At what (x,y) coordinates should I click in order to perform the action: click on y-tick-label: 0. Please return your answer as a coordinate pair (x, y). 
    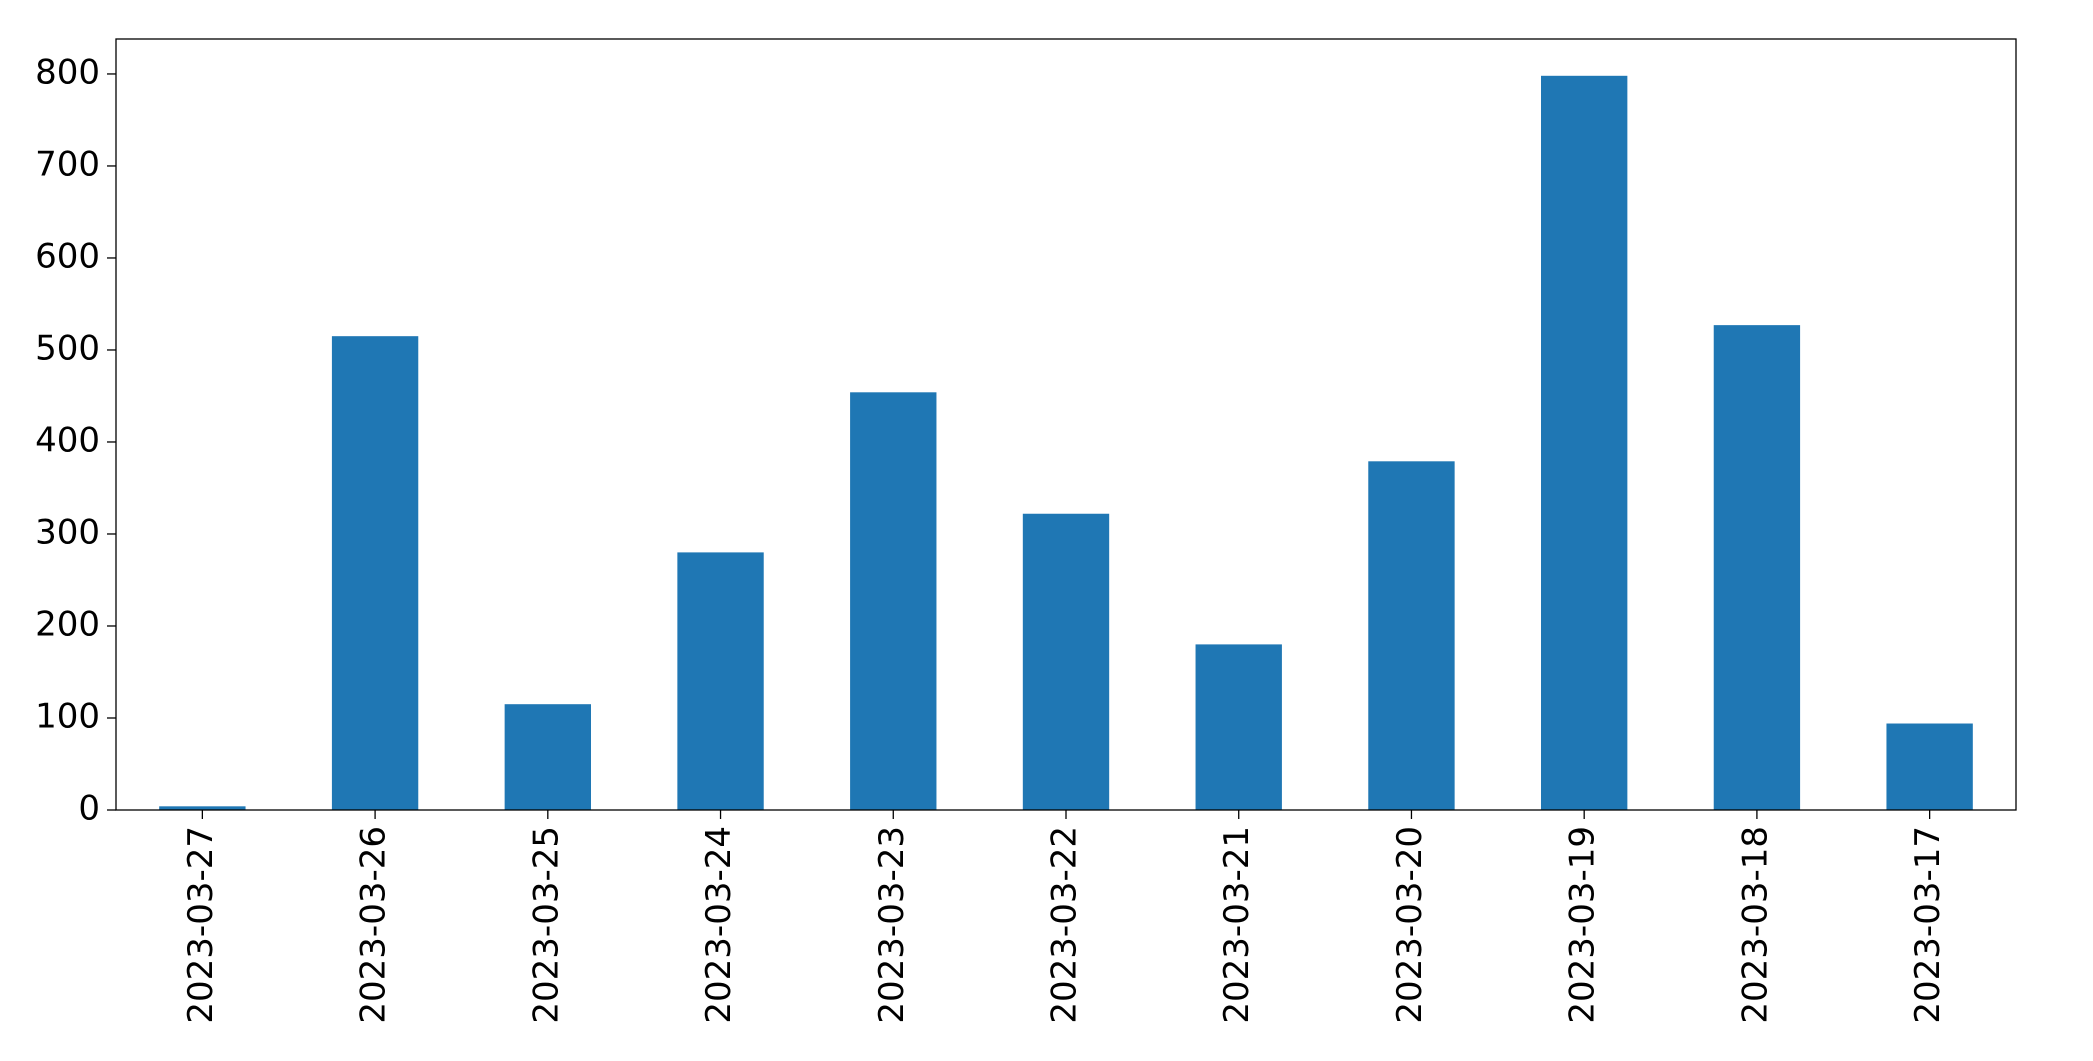
    Looking at the image, I should click on (89, 809).